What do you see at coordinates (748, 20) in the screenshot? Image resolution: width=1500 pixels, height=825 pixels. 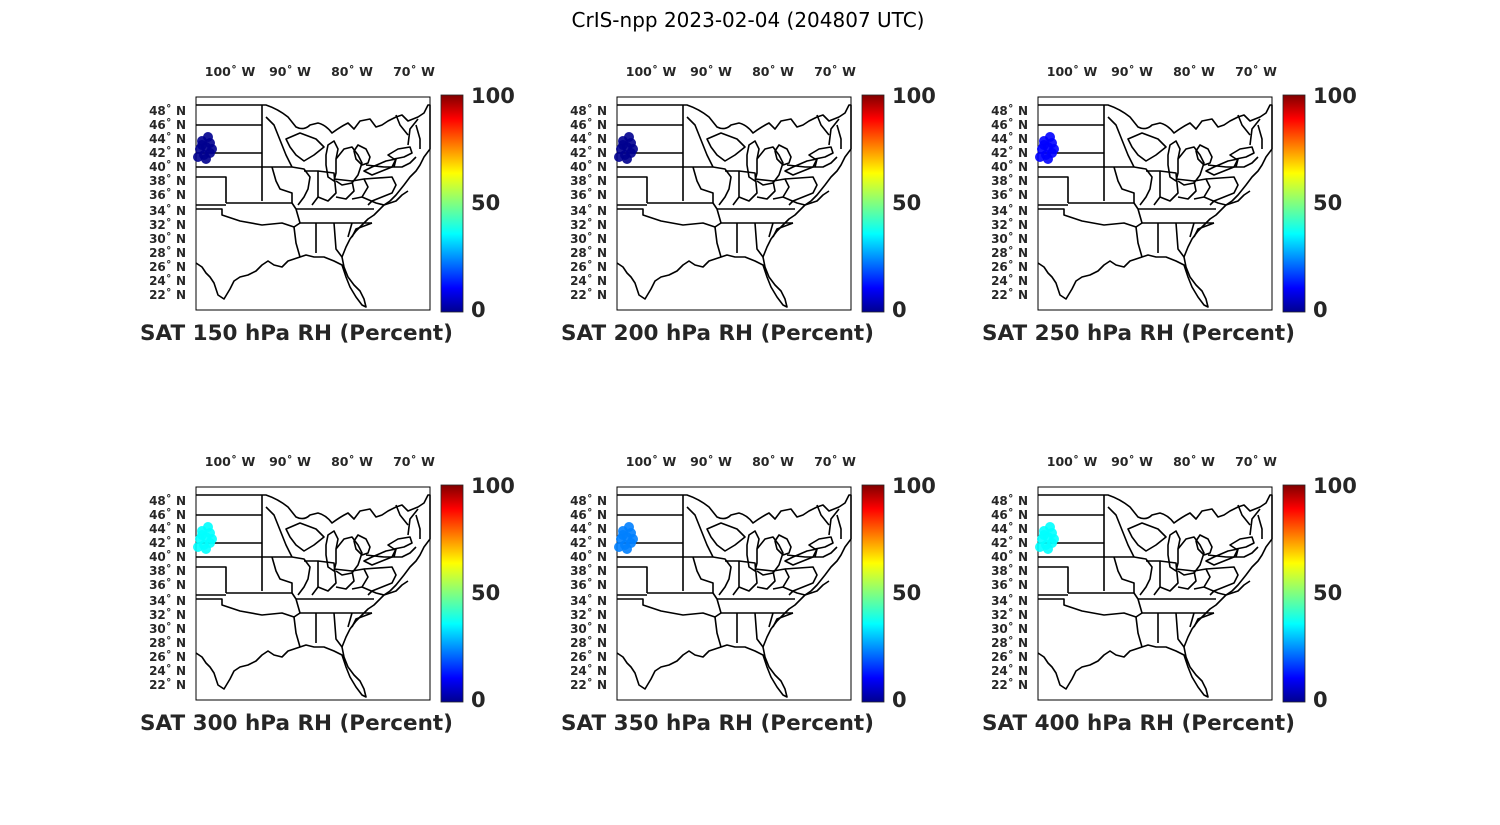 I see `figure-title: CrIS-npp 2023-02-04 (204807 UTC)` at bounding box center [748, 20].